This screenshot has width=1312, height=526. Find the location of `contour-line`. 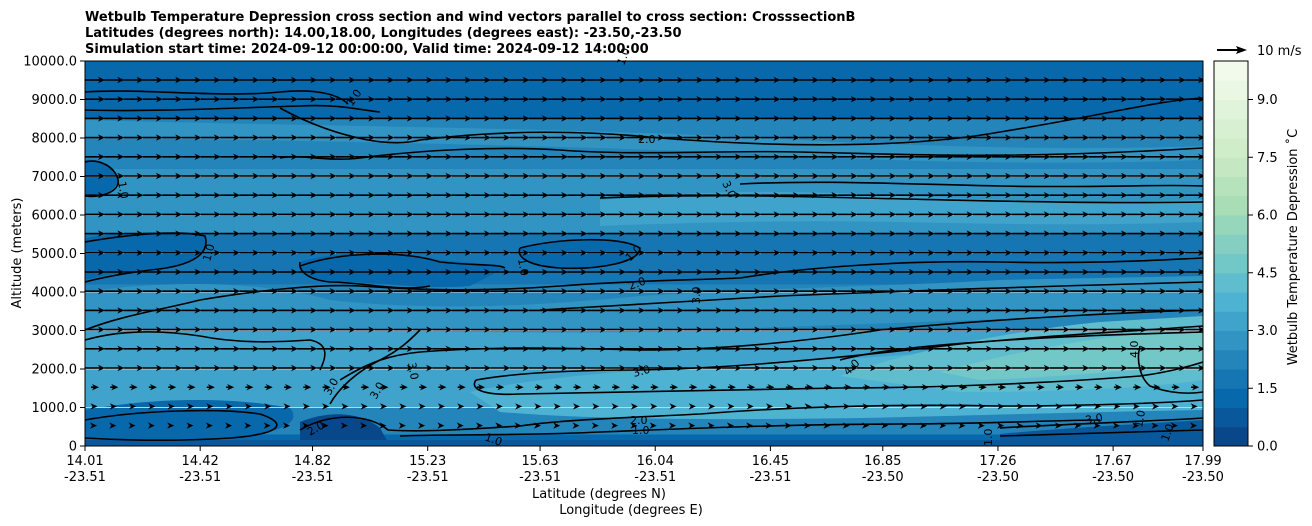

contour-line is located at coordinates (971, 184).